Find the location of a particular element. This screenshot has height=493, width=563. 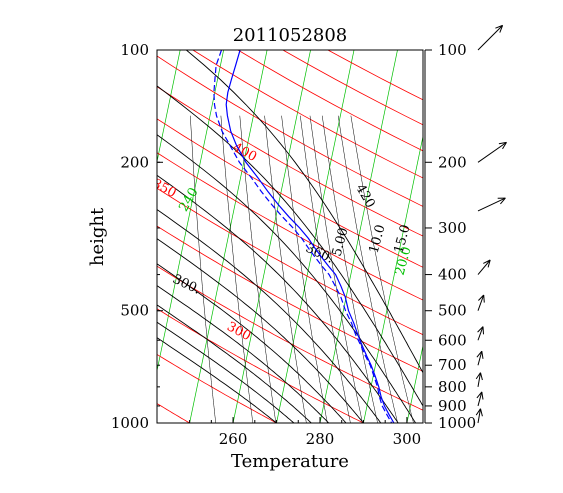

x-tick-label: 280 is located at coordinates (320, 439).